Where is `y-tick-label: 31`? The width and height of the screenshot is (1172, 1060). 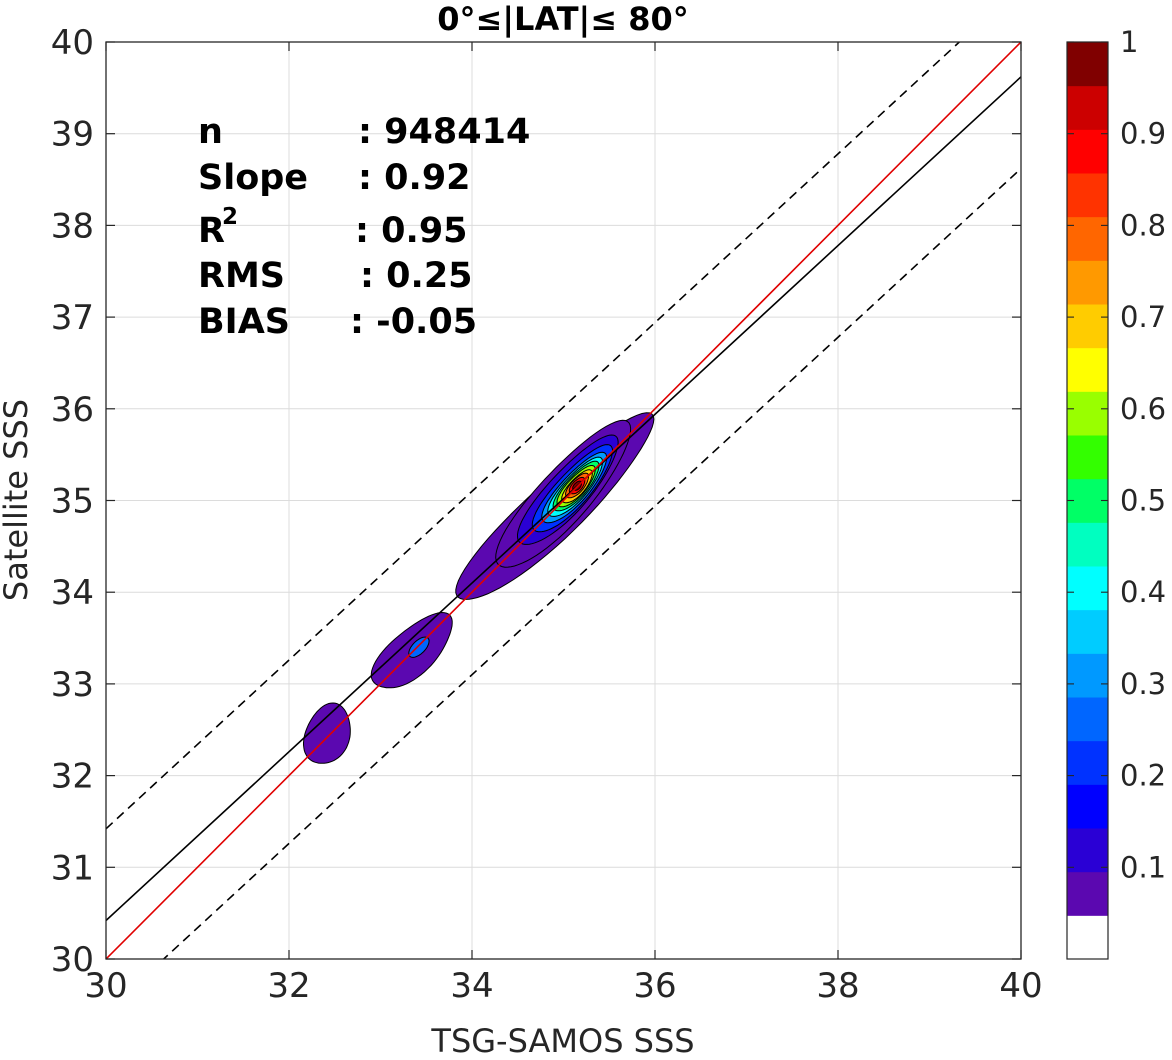 y-tick-label: 31 is located at coordinates (72, 868).